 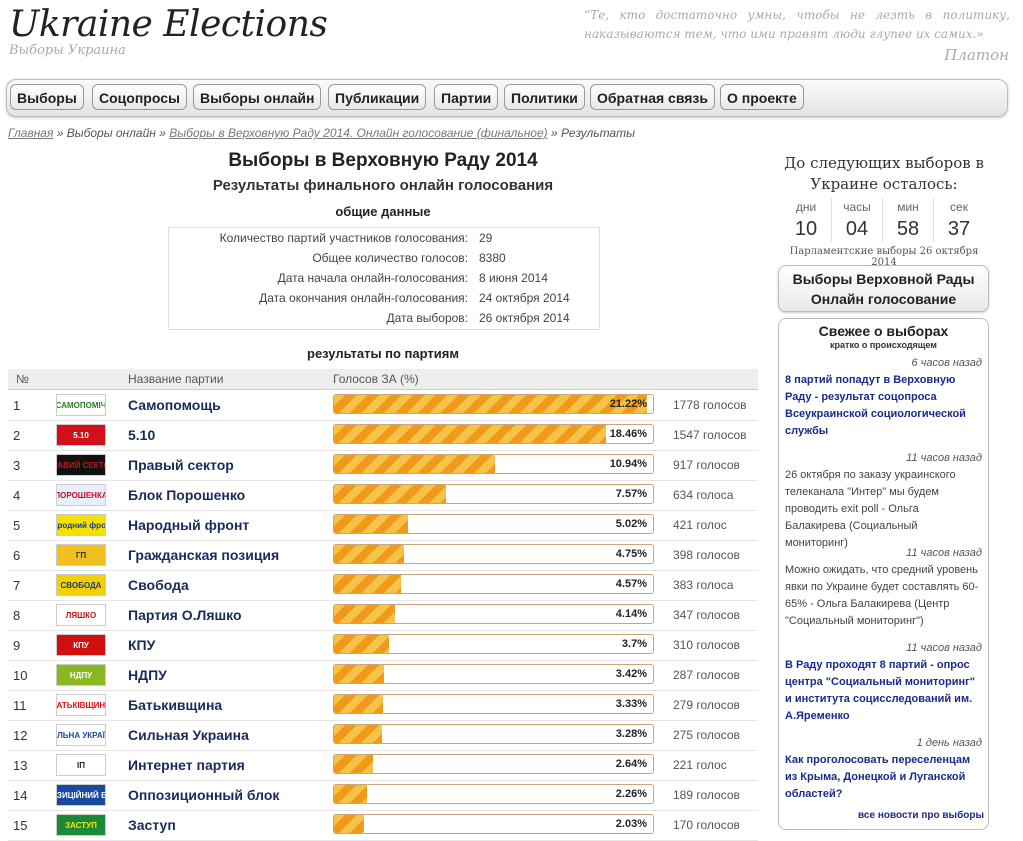 What do you see at coordinates (22, 379) in the screenshot?
I see `column-header-num: №` at bounding box center [22, 379].